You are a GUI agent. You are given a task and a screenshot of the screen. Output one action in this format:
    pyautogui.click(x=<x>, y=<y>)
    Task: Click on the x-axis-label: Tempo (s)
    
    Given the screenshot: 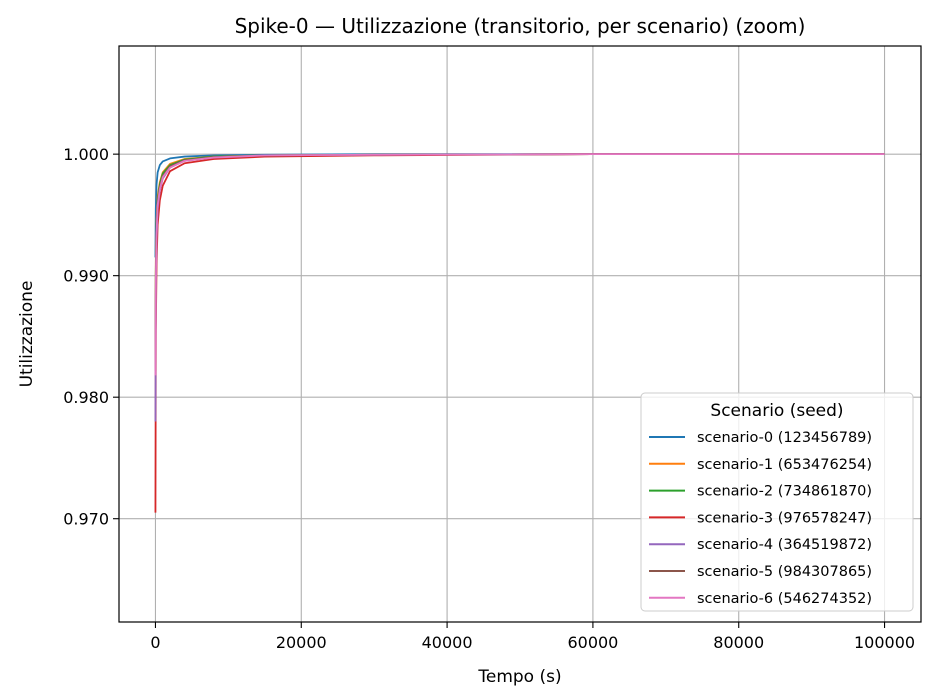 What is the action you would take?
    pyautogui.click(x=519, y=677)
    